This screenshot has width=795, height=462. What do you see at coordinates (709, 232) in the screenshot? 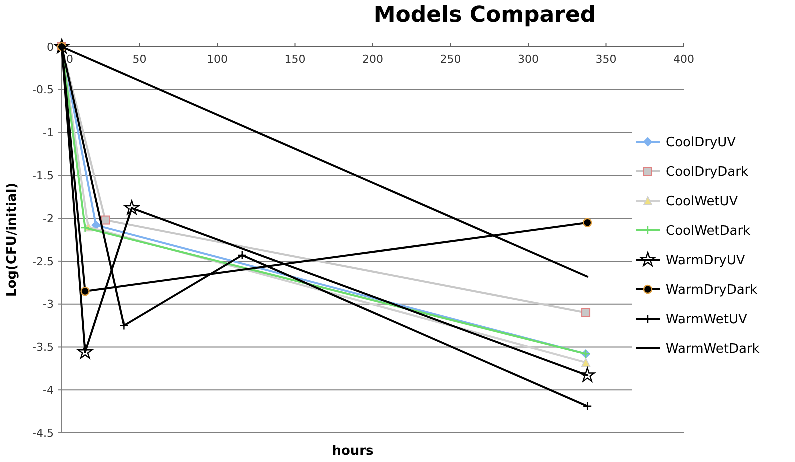
I see `legend-label: CoolWetDark` at bounding box center [709, 232].